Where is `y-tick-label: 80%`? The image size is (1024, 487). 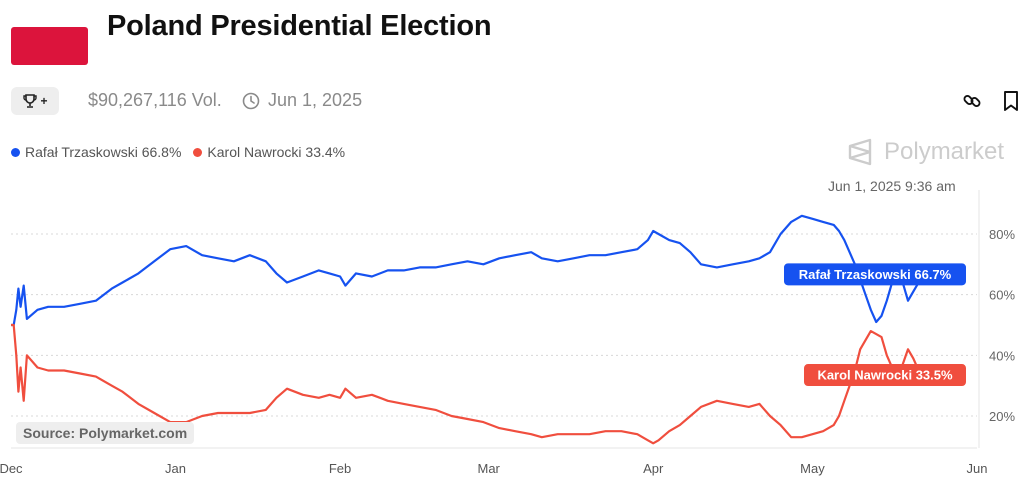
y-tick-label: 80% is located at coordinates (1002, 234).